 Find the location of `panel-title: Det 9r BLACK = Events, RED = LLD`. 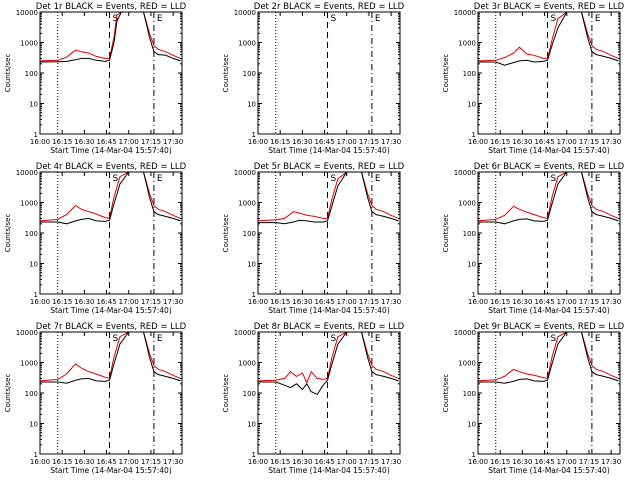

panel-title: Det 9r BLACK = Events, RED = LLD is located at coordinates (549, 327).